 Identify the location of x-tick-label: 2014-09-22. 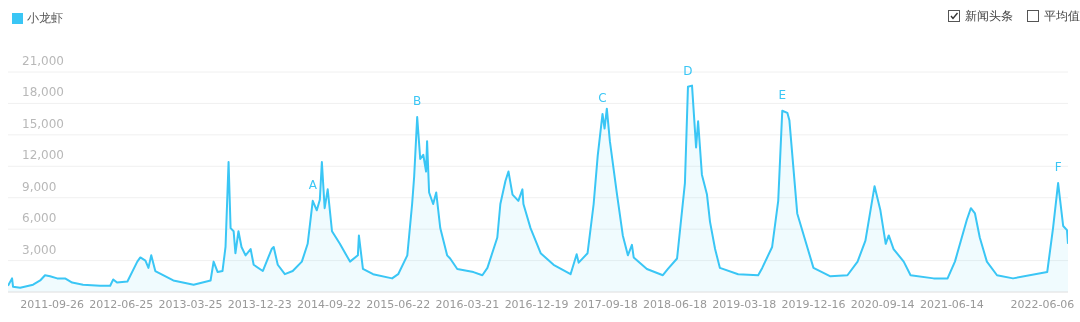
(329, 304).